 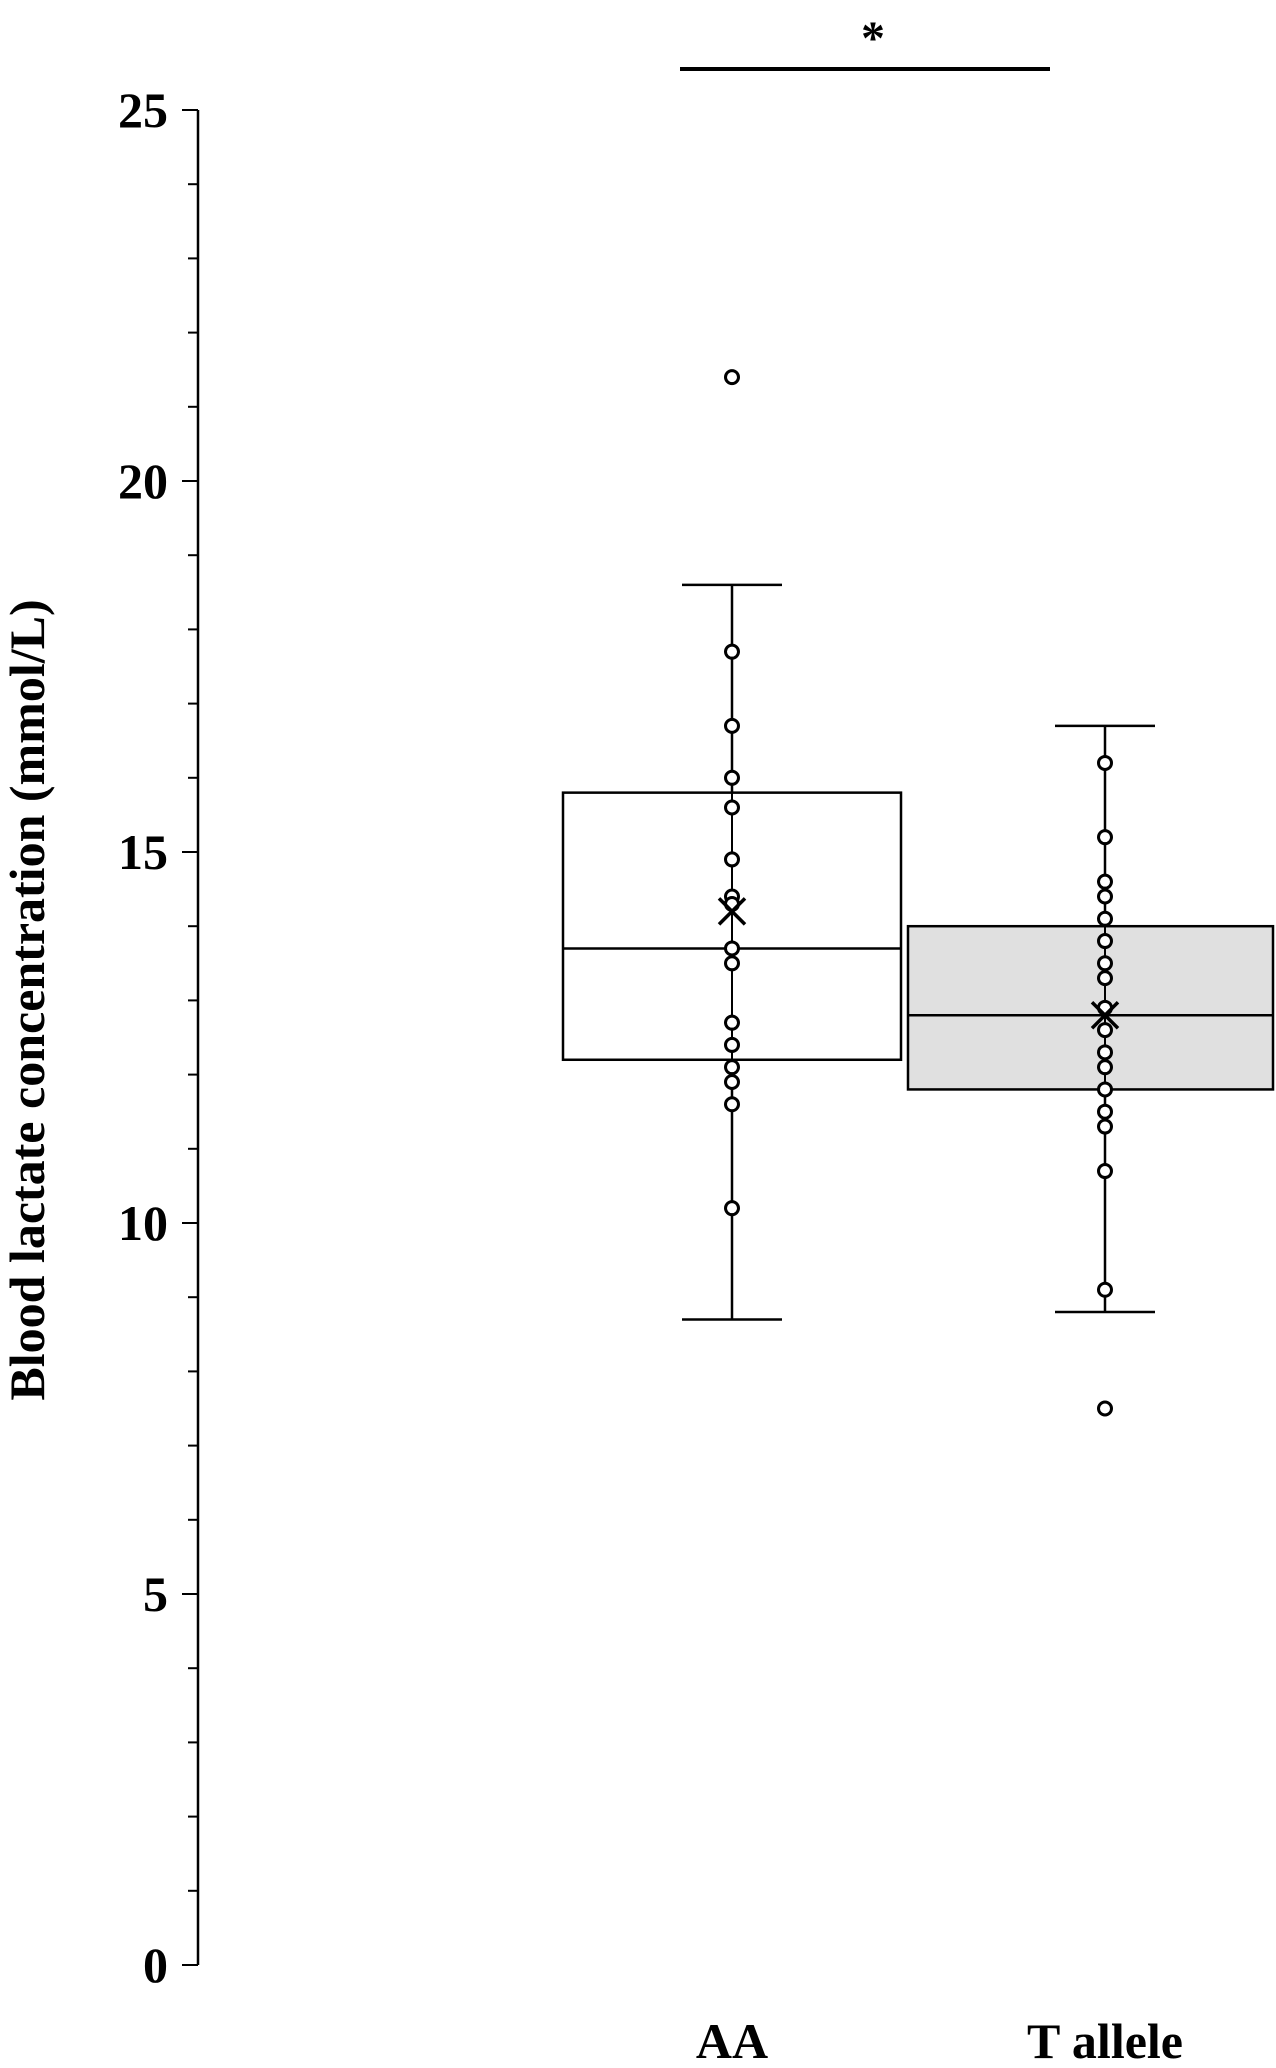 I want to click on x-category-label: AA, so click(x=732, y=2040).